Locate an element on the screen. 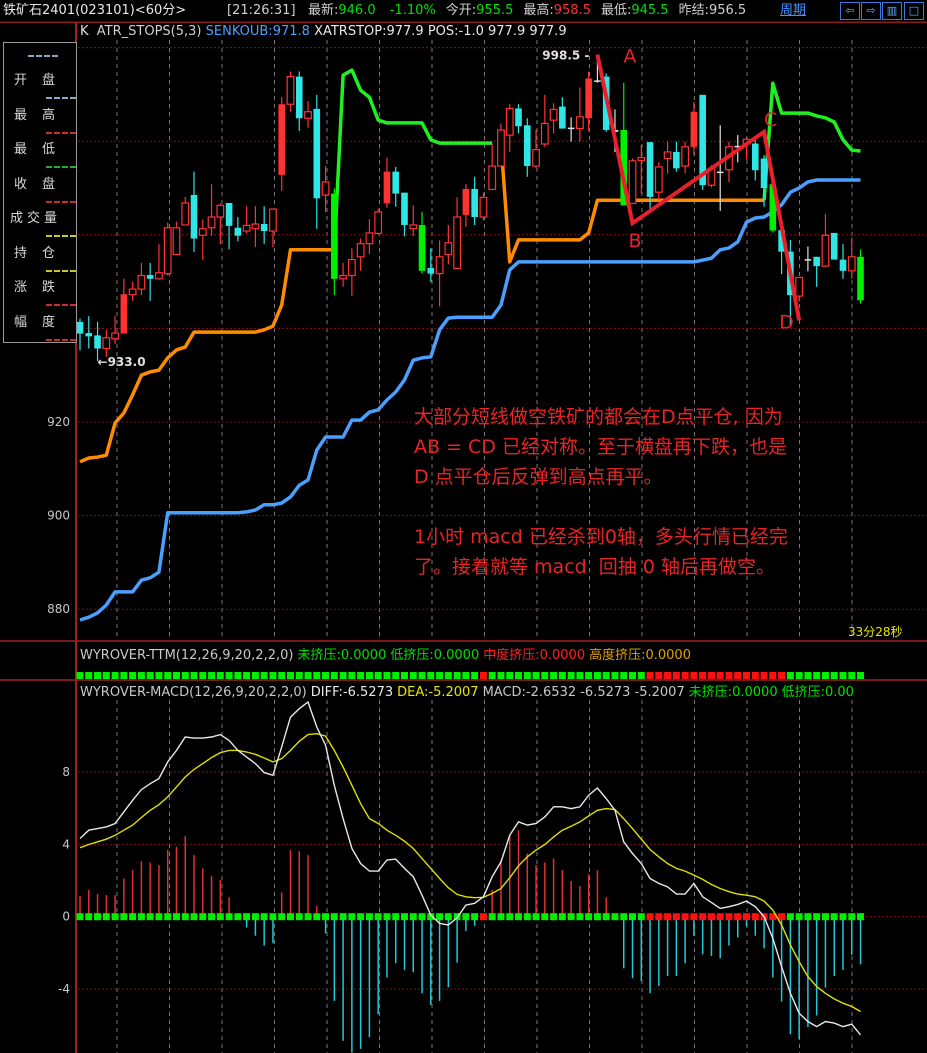  legend-k: K is located at coordinates (84, 31).